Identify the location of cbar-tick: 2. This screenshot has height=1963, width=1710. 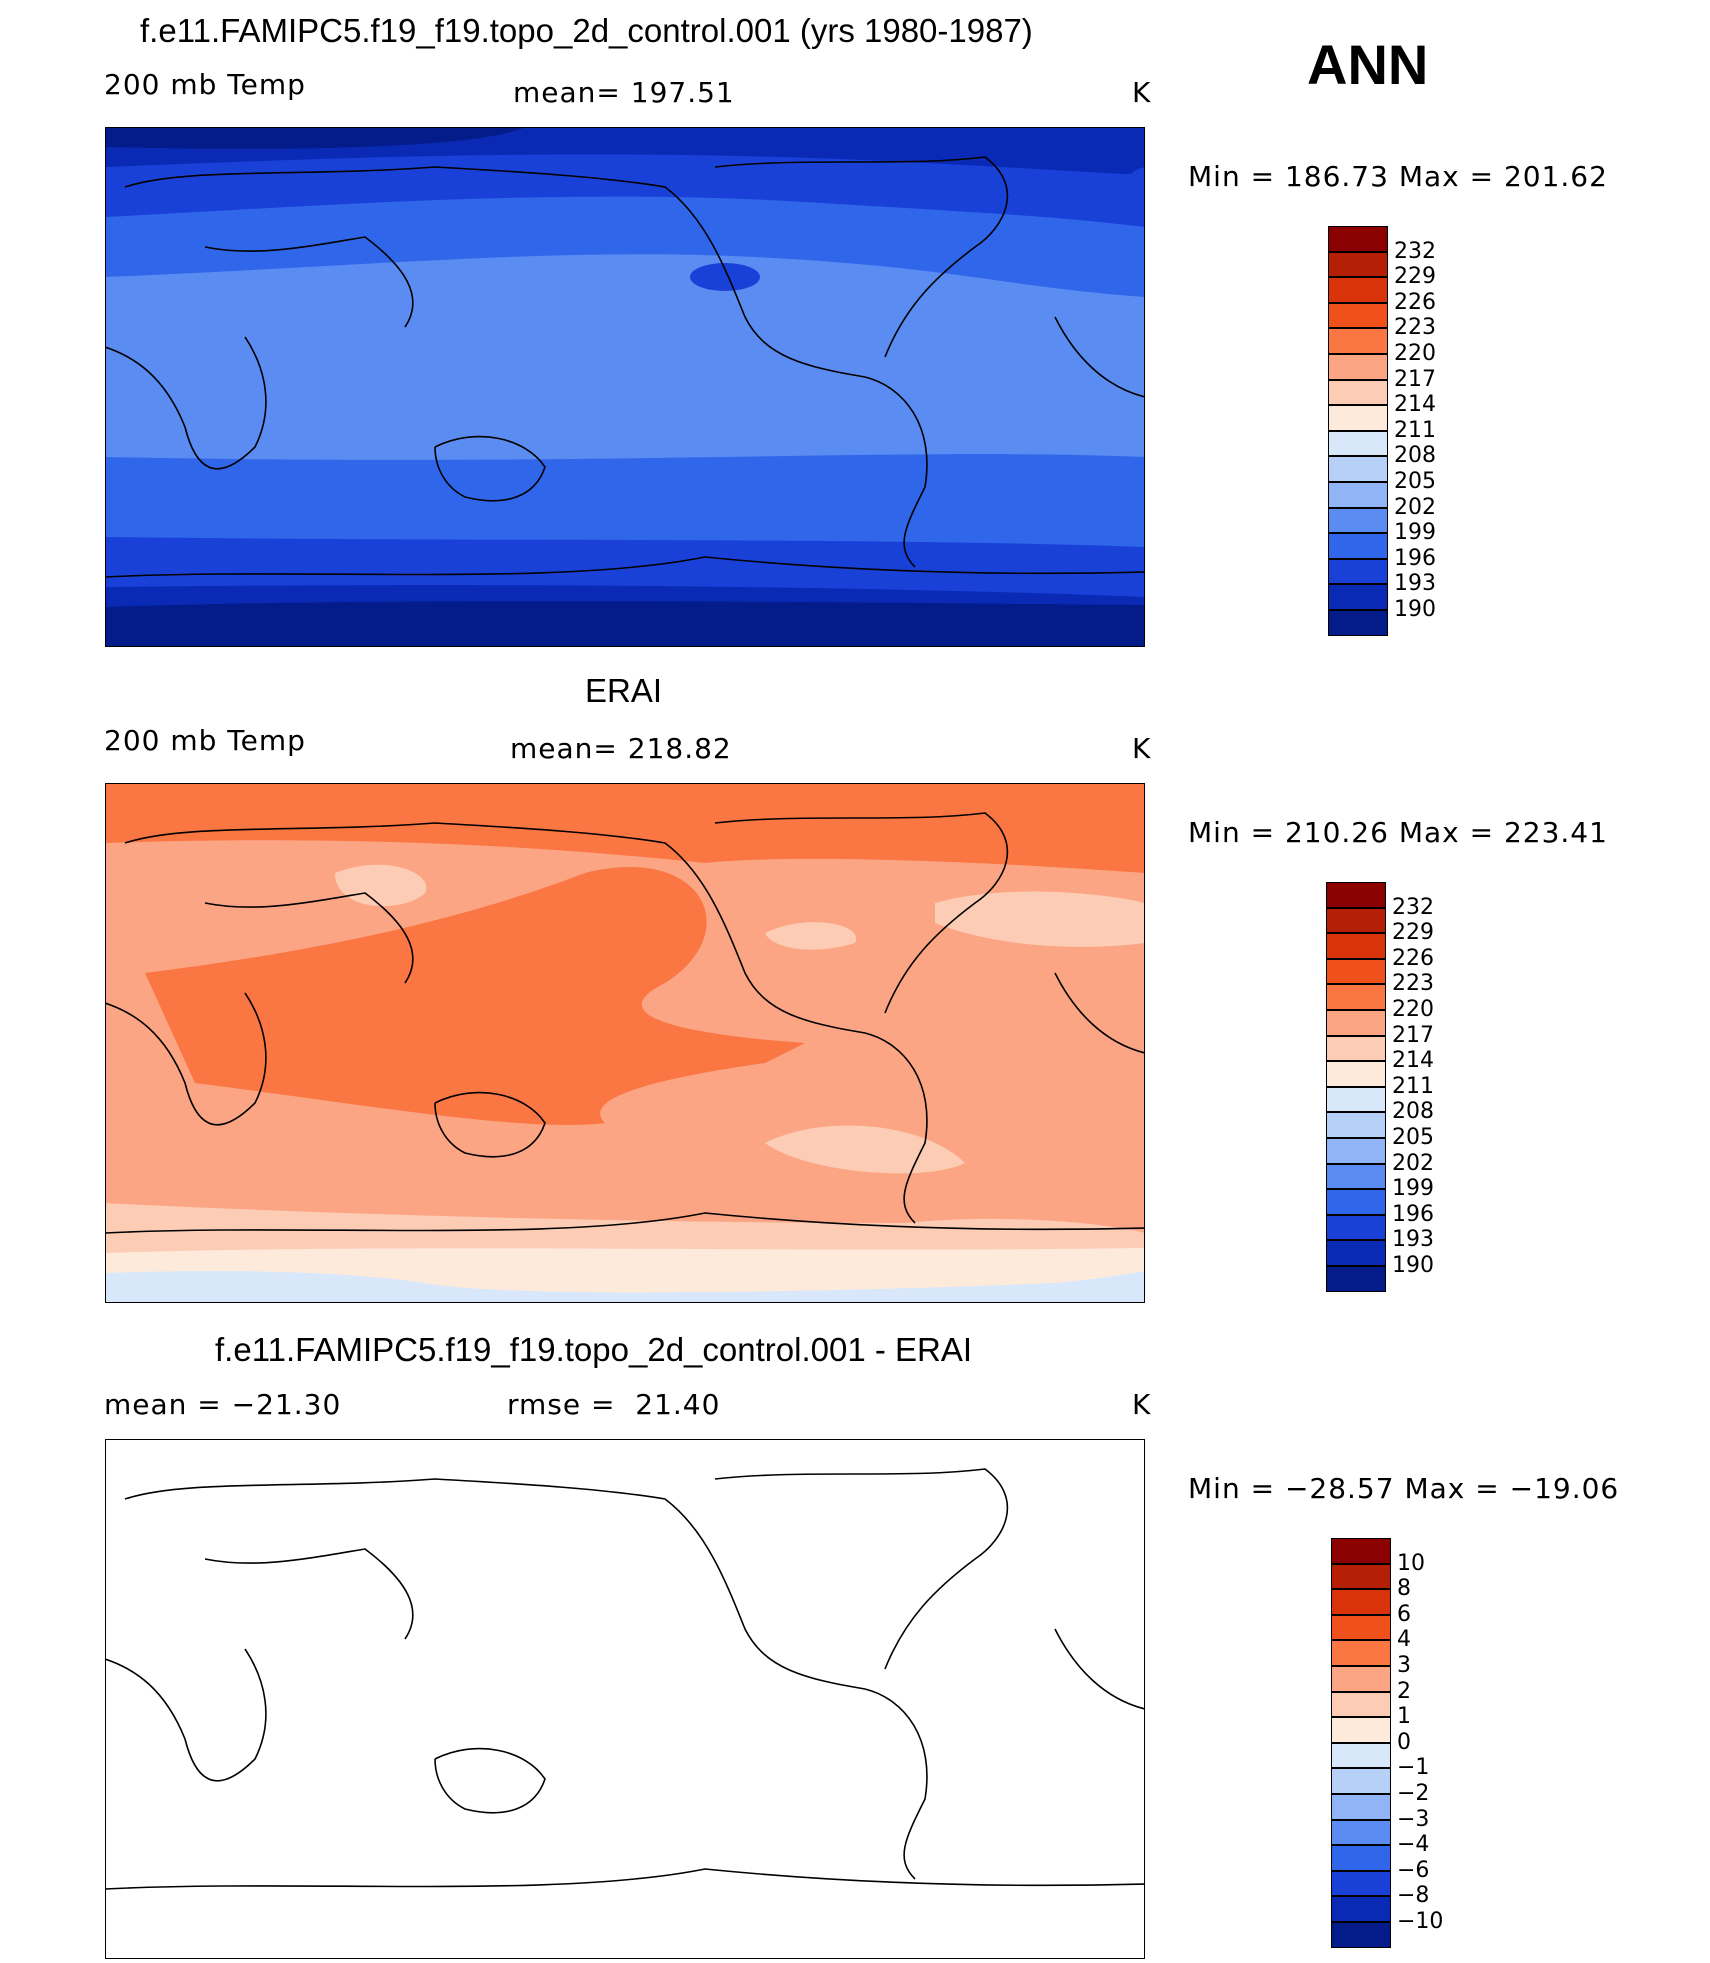
(1404, 1691).